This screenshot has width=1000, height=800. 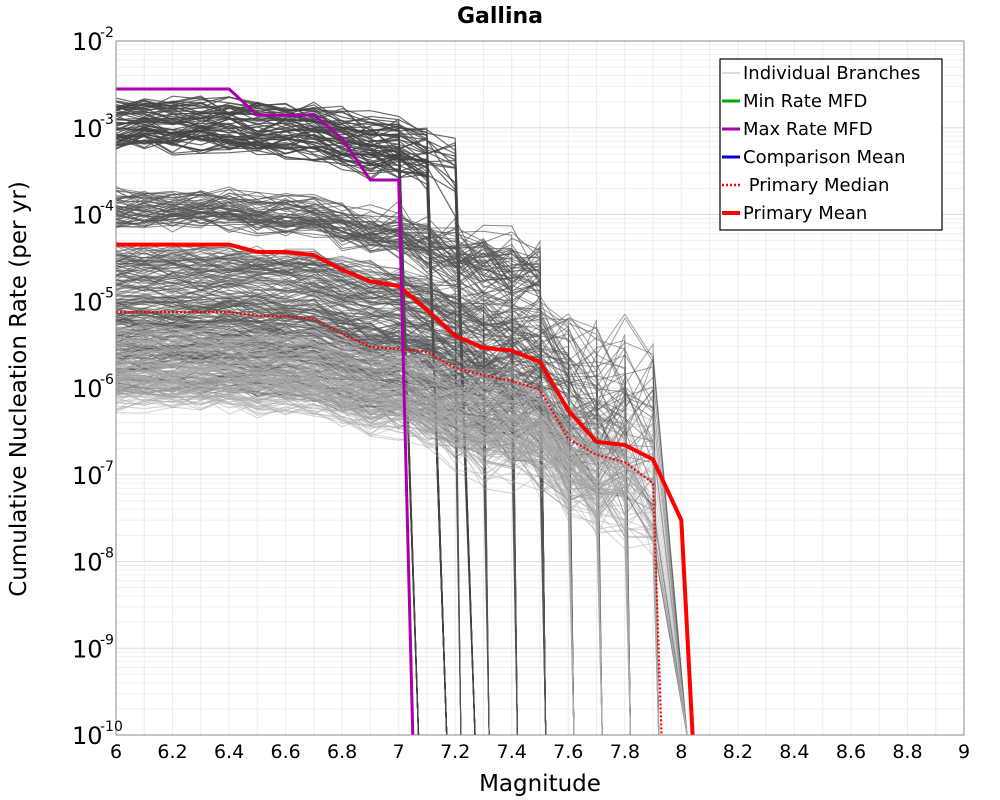 I want to click on y-tick-exponent: -2, so click(x=107, y=33).